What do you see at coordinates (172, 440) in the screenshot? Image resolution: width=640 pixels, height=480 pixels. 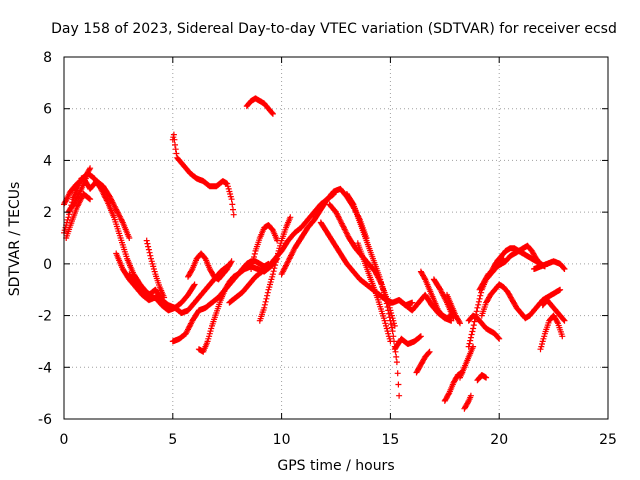 I see `x-tick-label: 5` at bounding box center [172, 440].